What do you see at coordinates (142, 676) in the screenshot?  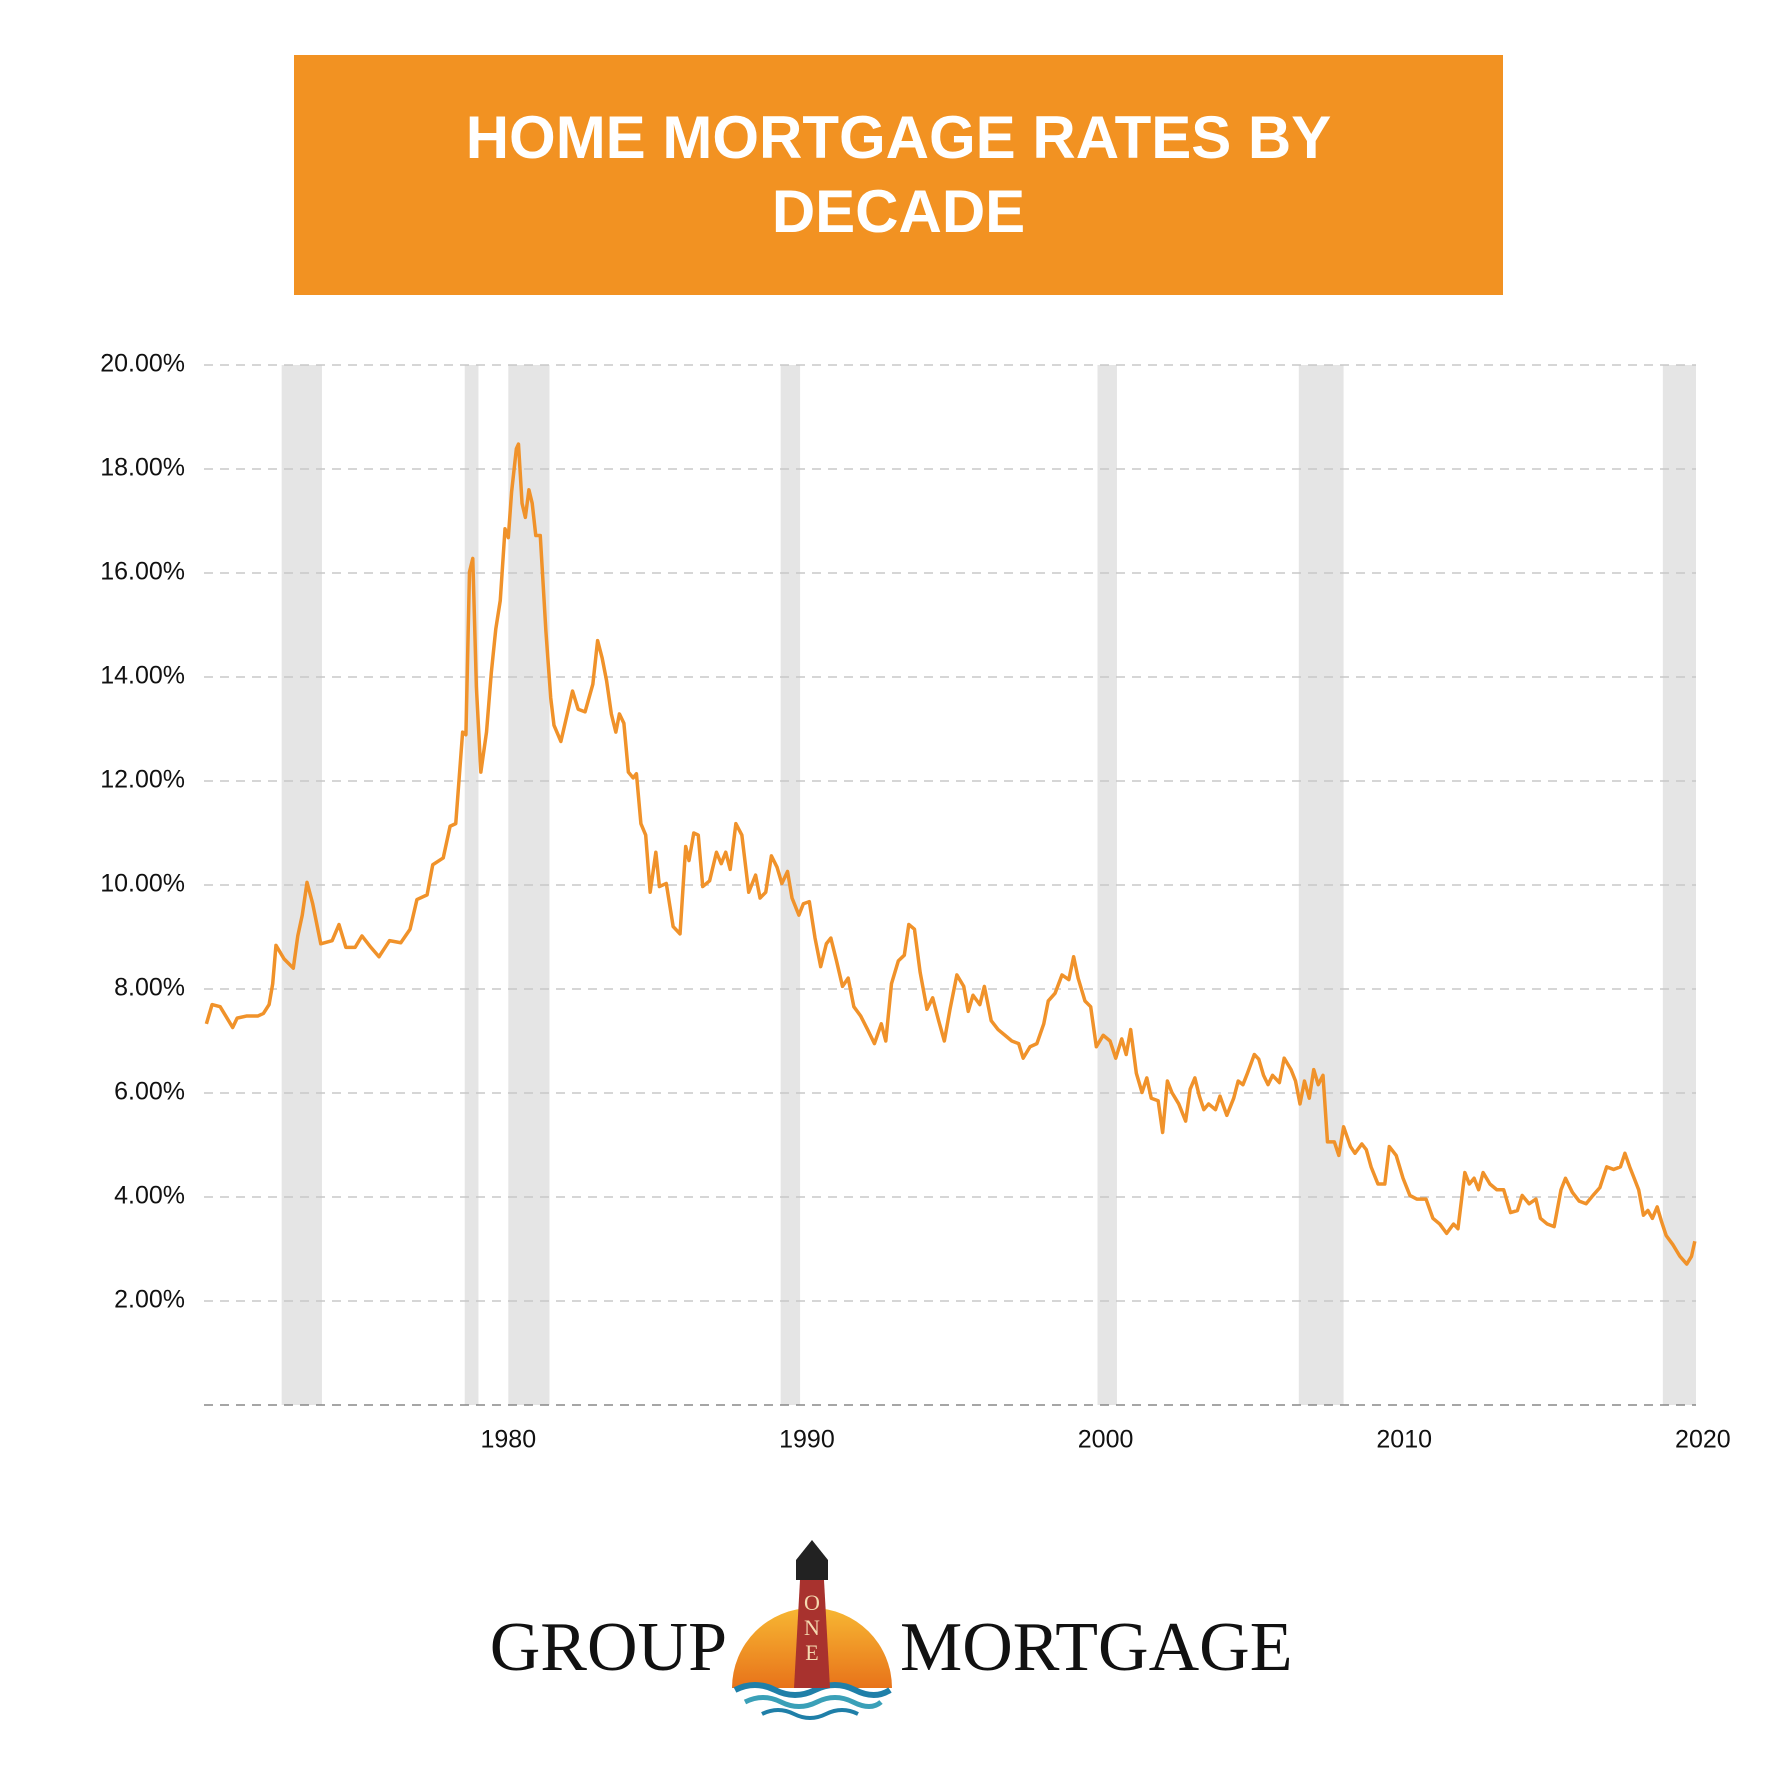 I see `y-tick-label: 14.00%` at bounding box center [142, 676].